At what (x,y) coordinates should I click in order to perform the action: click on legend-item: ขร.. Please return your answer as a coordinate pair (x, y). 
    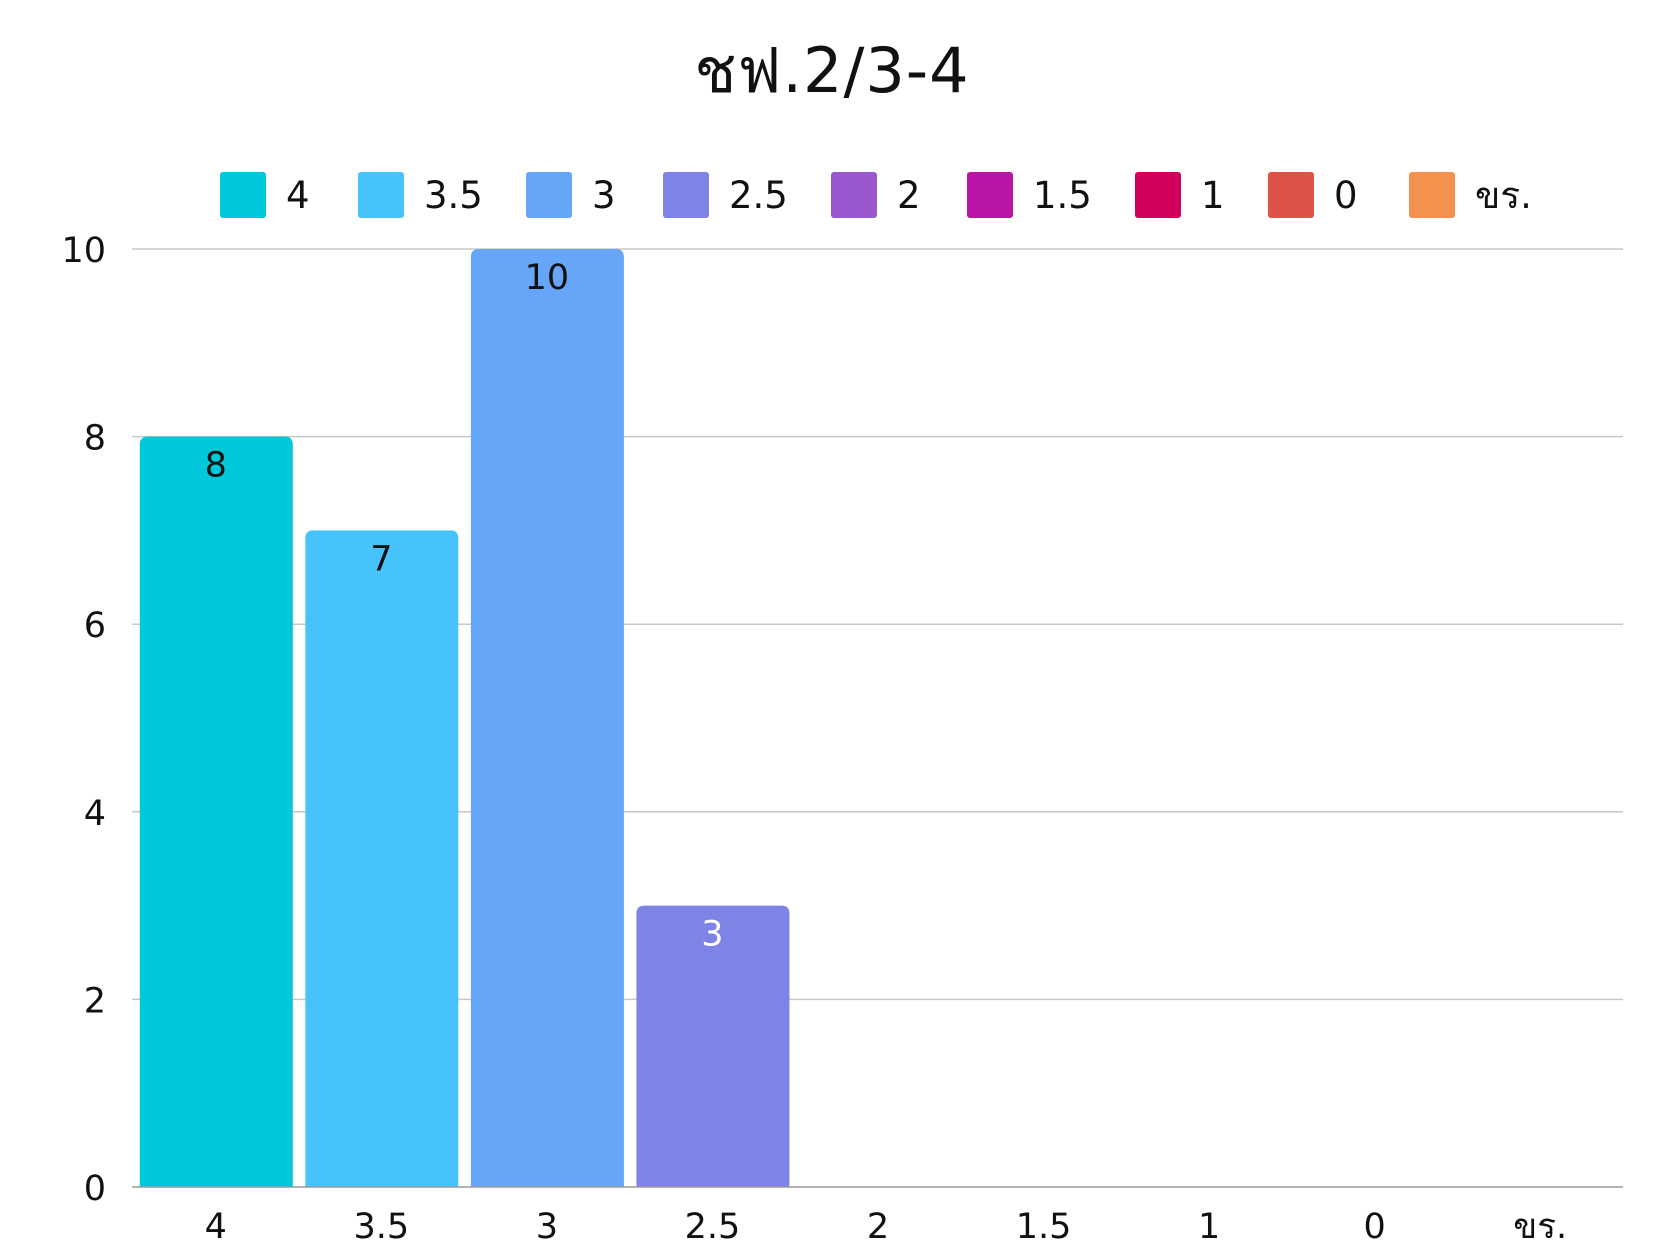
    Looking at the image, I should click on (1470, 195).